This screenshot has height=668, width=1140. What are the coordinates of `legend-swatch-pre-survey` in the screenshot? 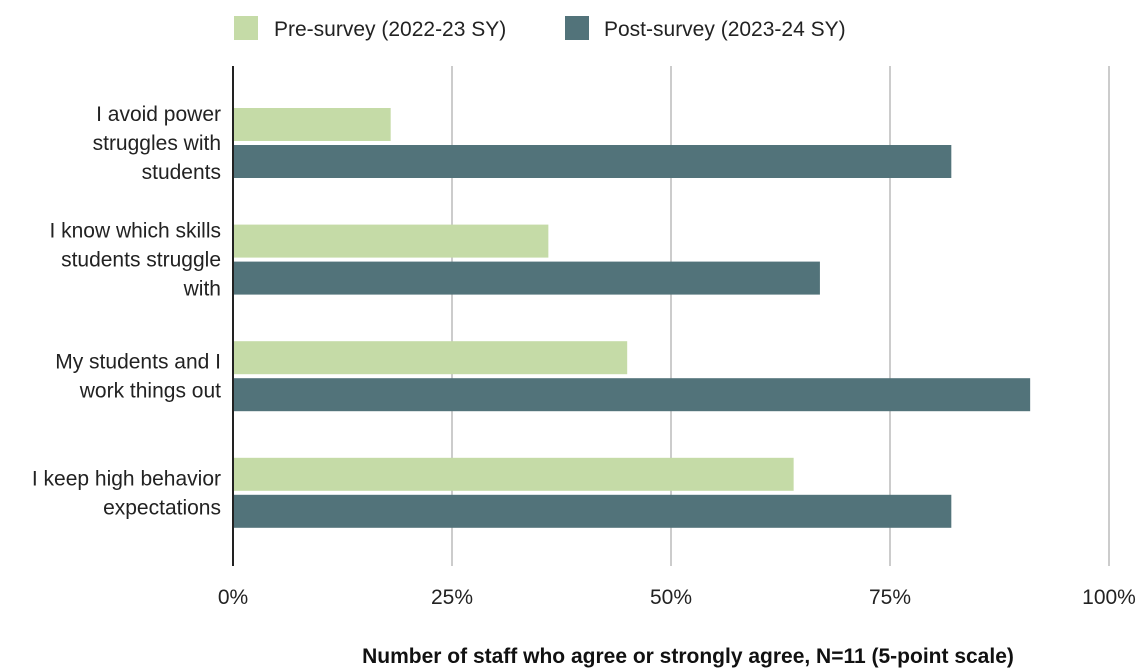 It's located at (246, 28).